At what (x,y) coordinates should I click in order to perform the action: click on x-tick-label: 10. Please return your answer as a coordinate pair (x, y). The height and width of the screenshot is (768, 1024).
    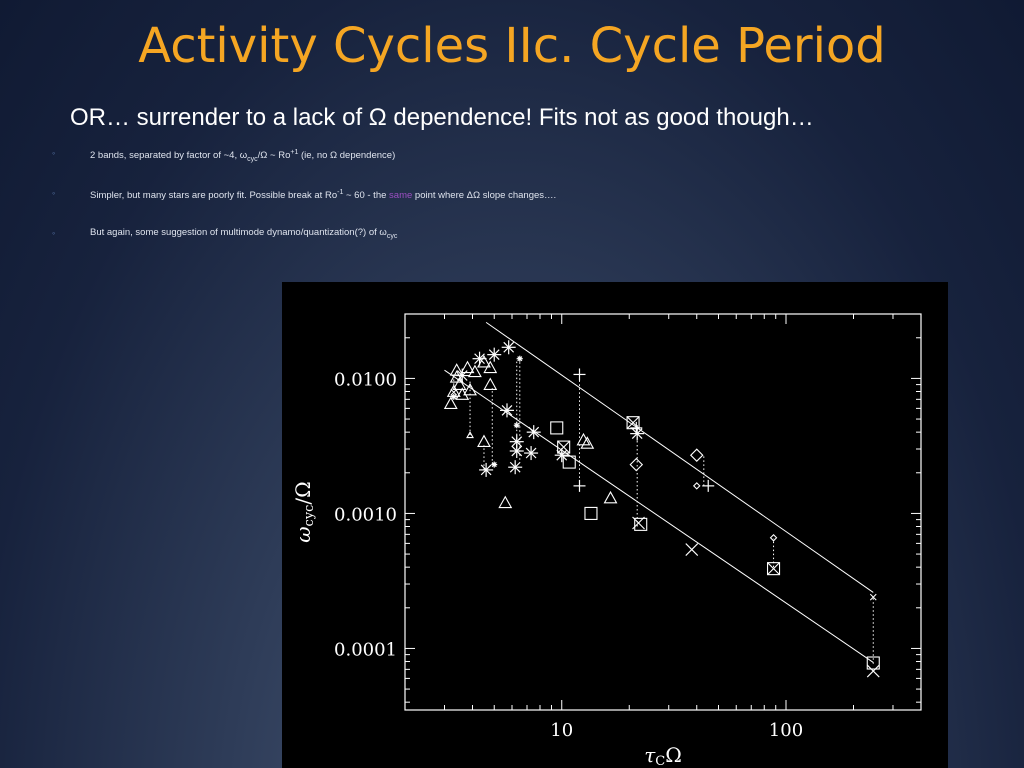
    Looking at the image, I should click on (561, 730).